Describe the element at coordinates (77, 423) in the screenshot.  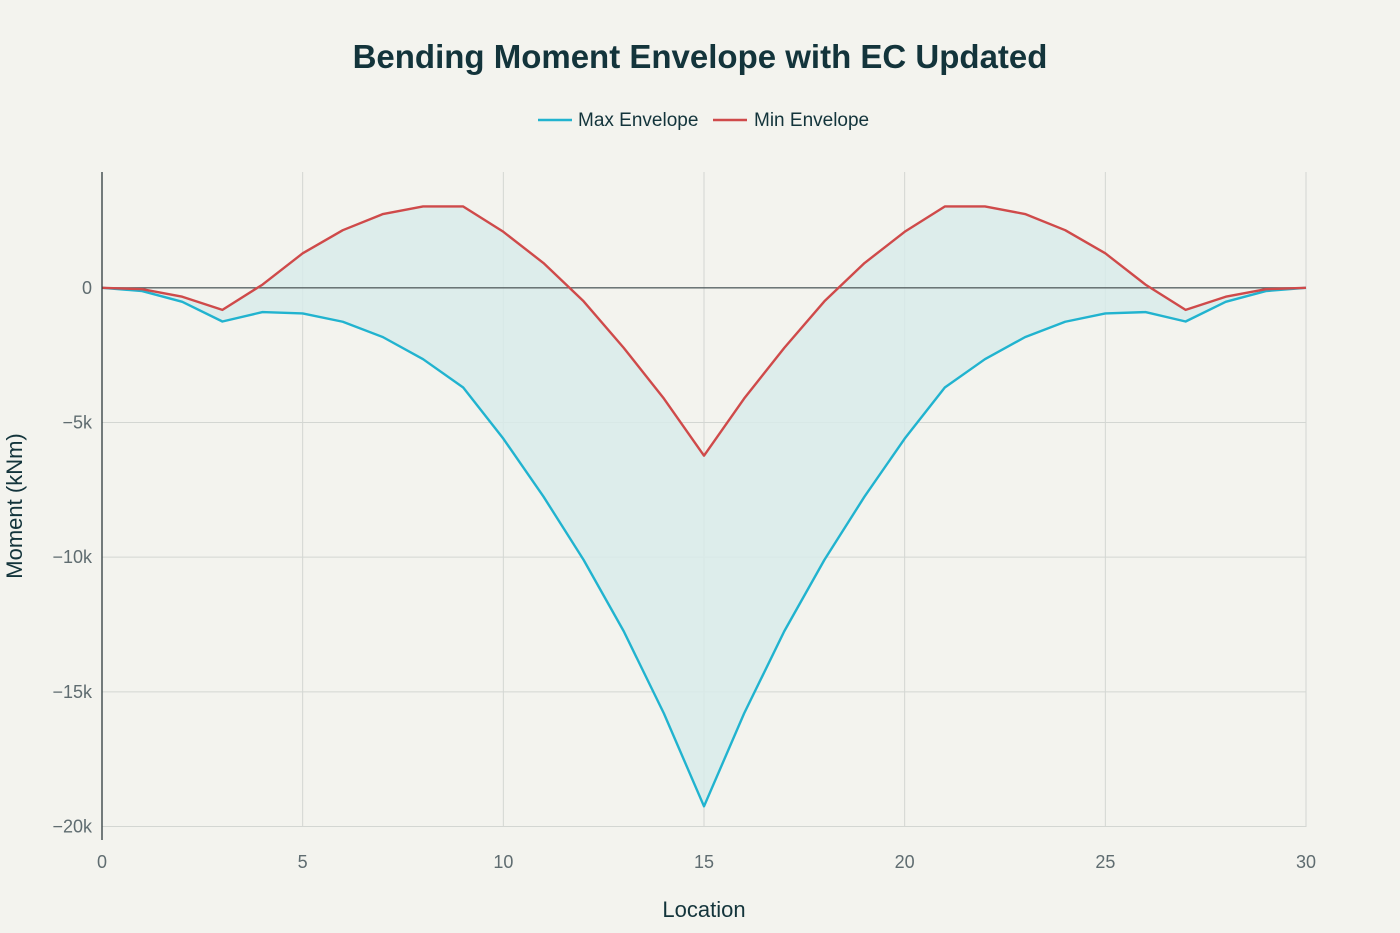
I see `y-tick-label: −5k` at that location.